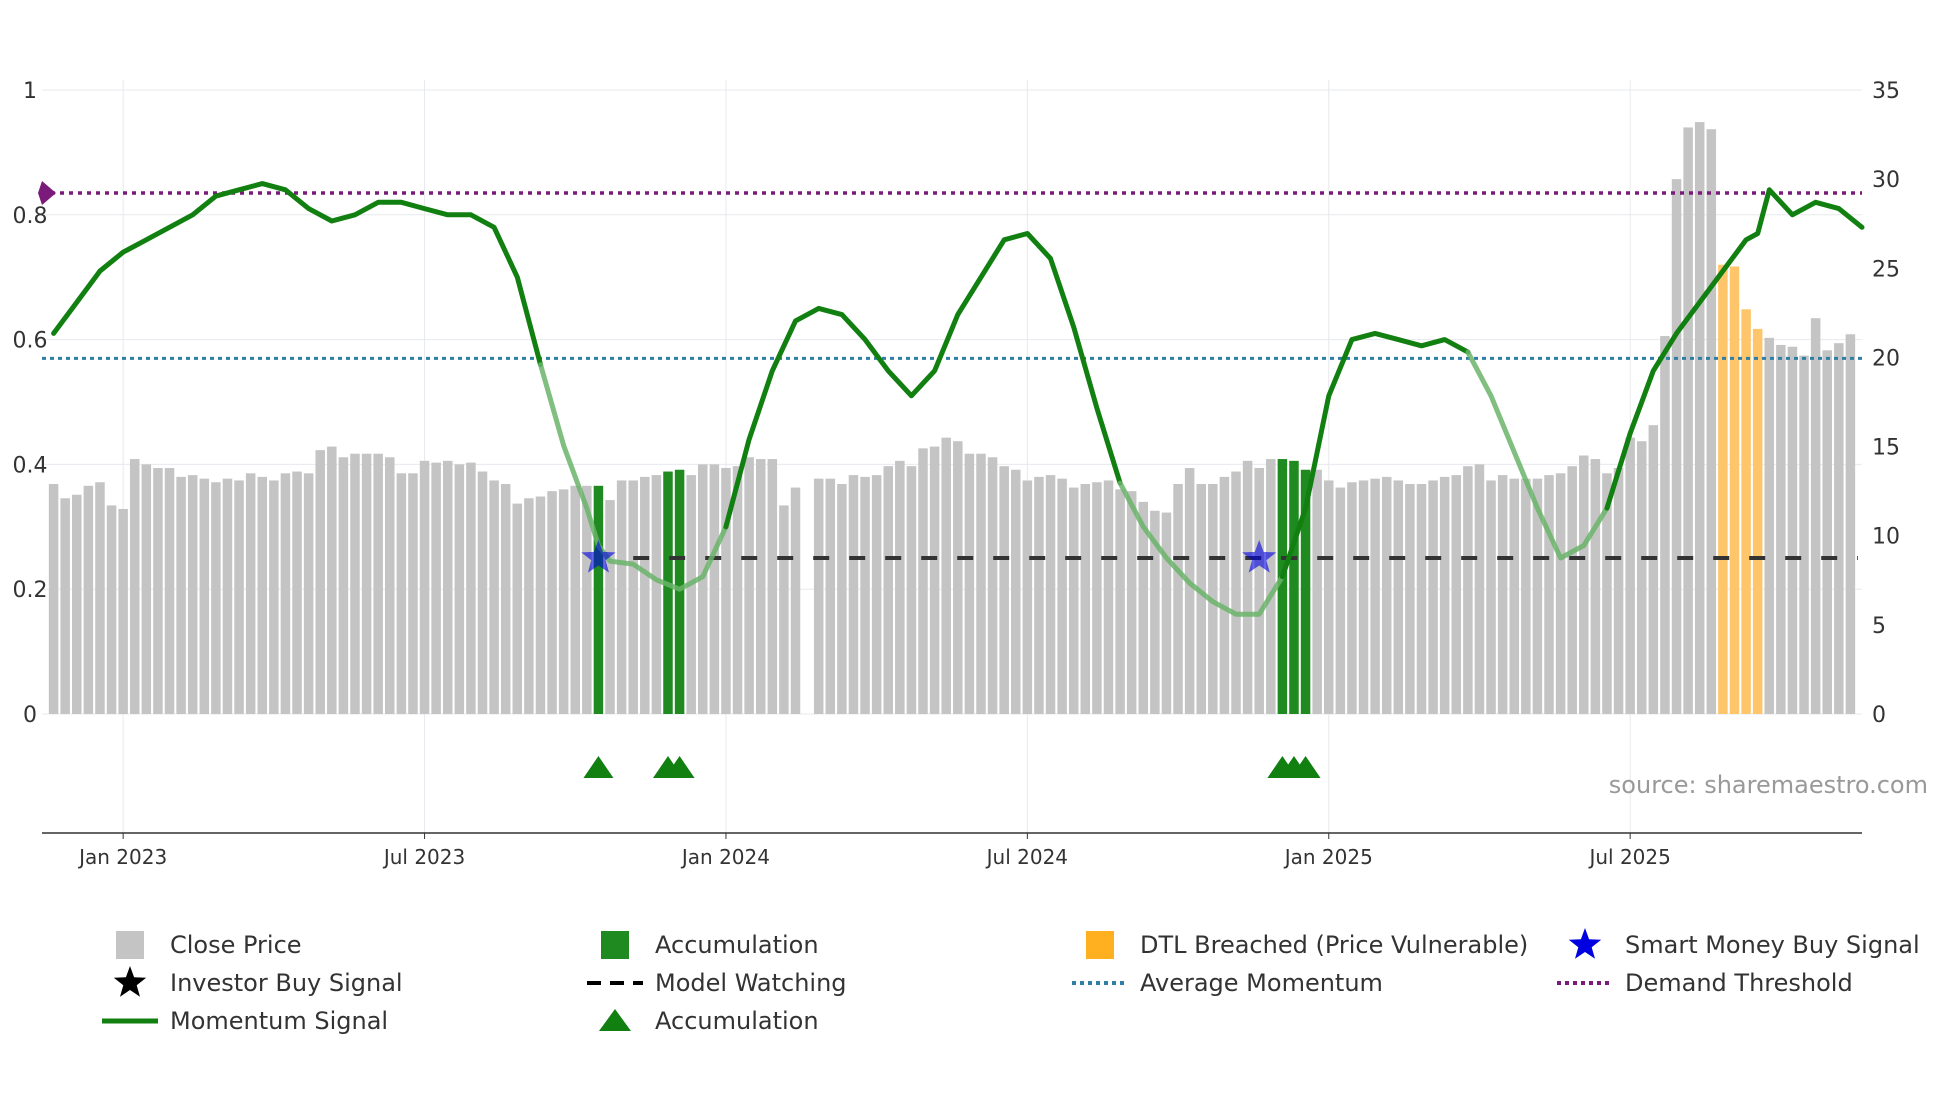  I want to click on legend-label: Close Price, so click(236, 945).